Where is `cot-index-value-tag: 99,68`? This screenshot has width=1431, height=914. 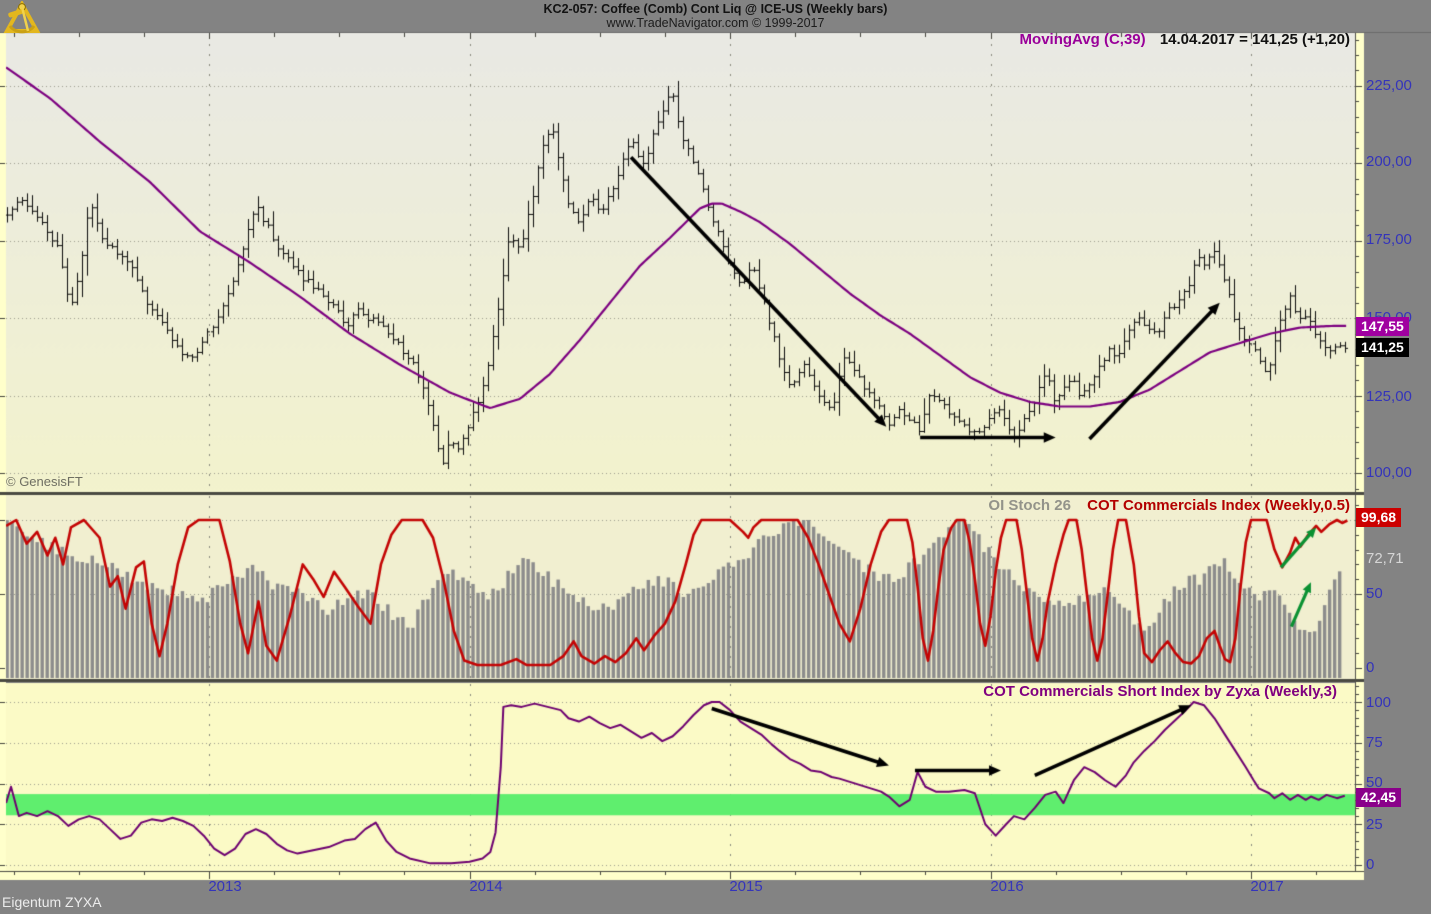
cot-index-value-tag: 99,68 is located at coordinates (1379, 517).